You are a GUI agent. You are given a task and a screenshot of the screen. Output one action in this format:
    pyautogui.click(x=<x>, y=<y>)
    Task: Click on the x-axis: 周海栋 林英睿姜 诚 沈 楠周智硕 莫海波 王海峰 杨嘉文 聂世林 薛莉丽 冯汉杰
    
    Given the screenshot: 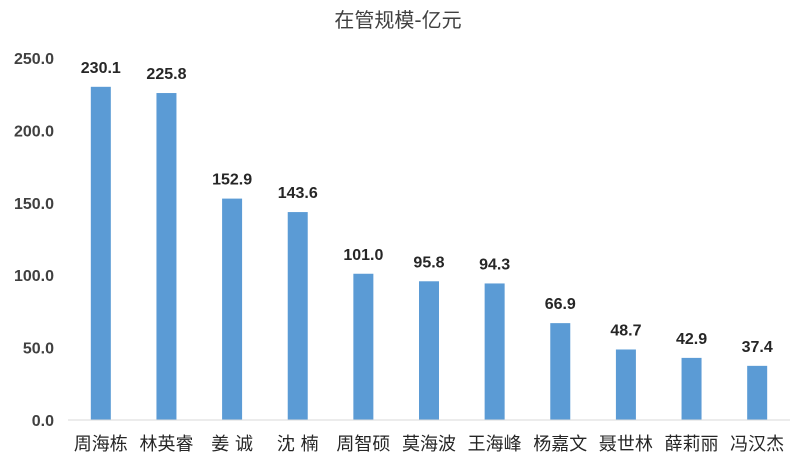 What is the action you would take?
    pyautogui.click(x=429, y=437)
    